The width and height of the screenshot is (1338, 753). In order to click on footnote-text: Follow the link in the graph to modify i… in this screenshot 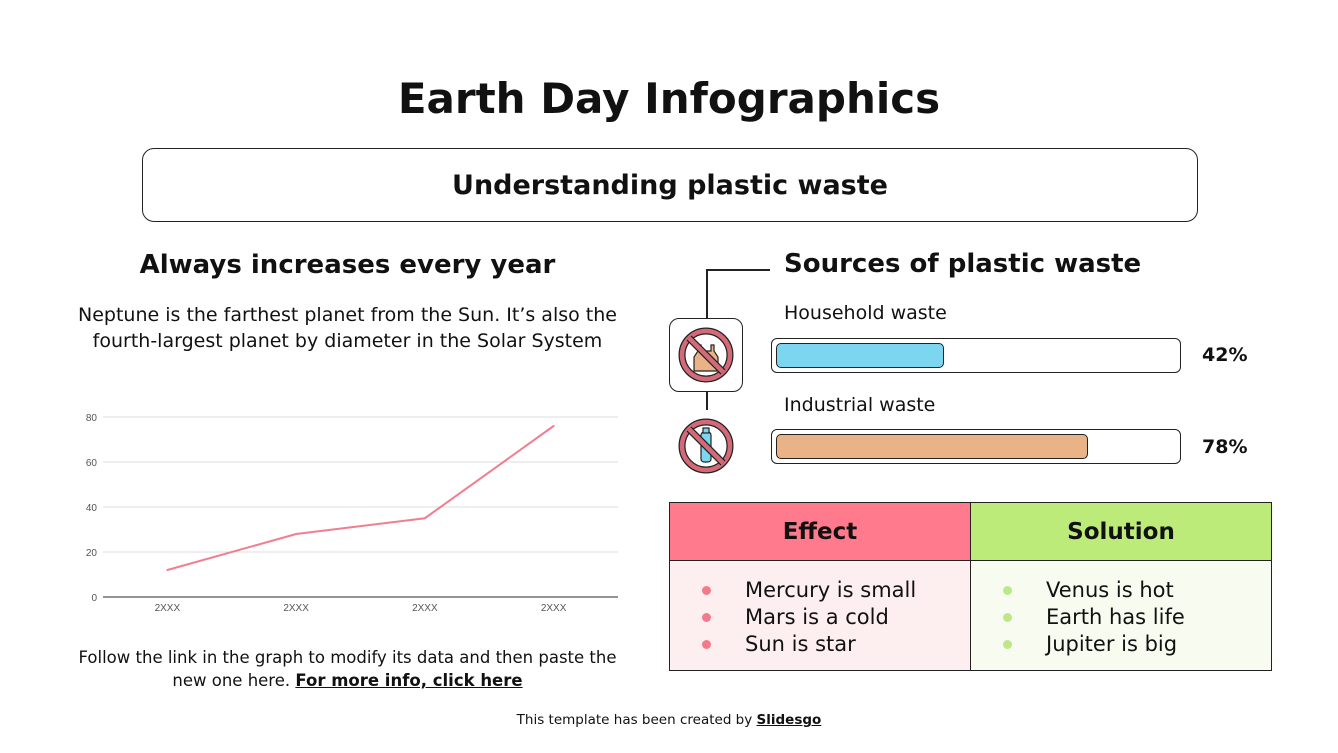, I will do `click(347, 669)`.